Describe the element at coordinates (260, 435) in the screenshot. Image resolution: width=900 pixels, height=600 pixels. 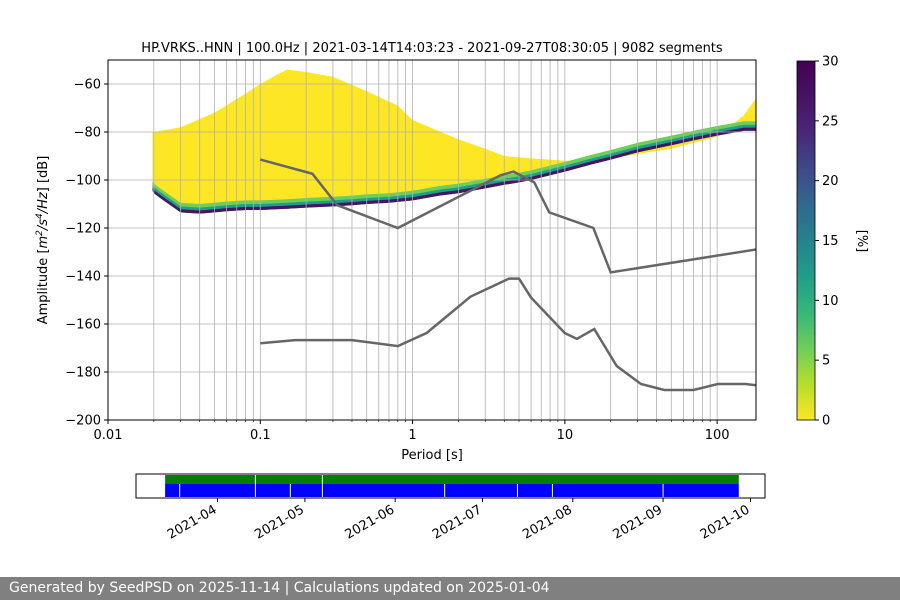
I see `x-tick-label: 0.1` at that location.